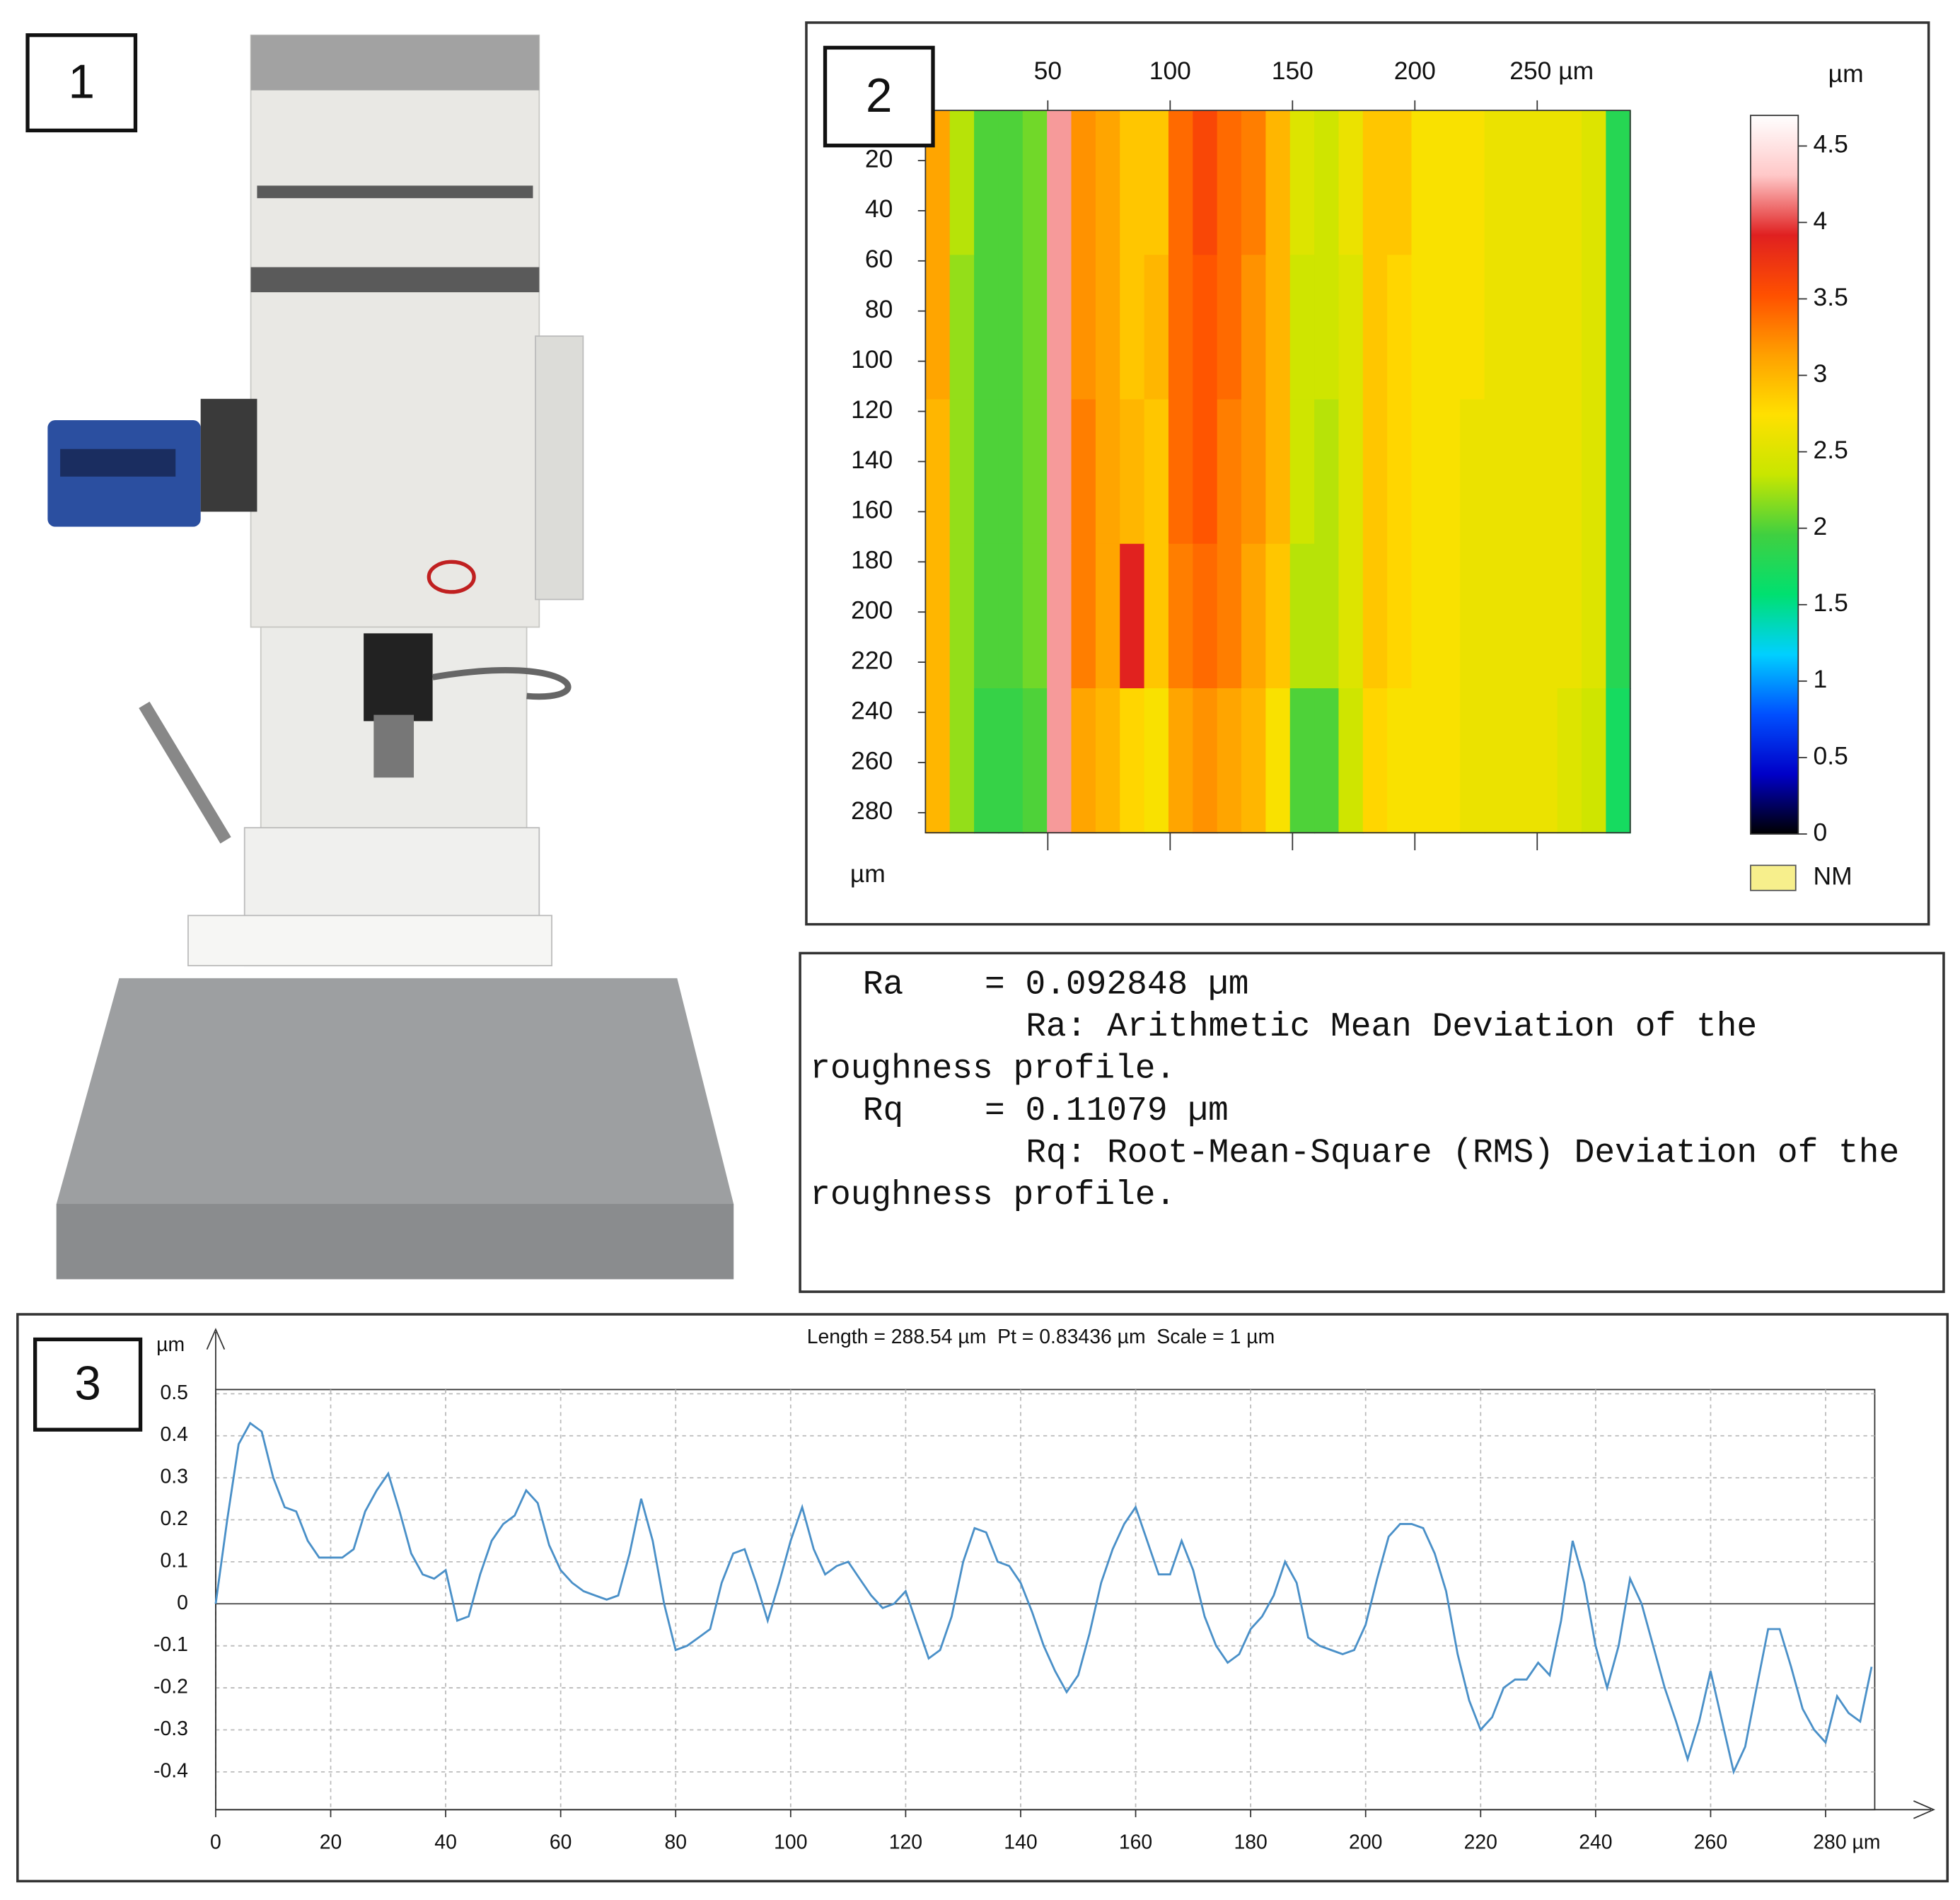 This screenshot has height=1900, width=1960. What do you see at coordinates (173, 1477) in the screenshot?
I see `y-tick-label: 0.3` at bounding box center [173, 1477].